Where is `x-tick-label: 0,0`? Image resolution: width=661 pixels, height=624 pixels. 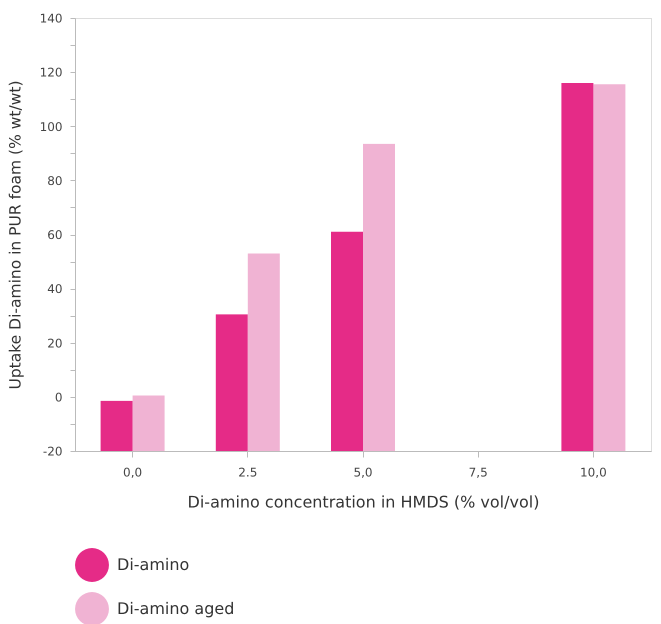 x-tick-label: 0,0 is located at coordinates (132, 473).